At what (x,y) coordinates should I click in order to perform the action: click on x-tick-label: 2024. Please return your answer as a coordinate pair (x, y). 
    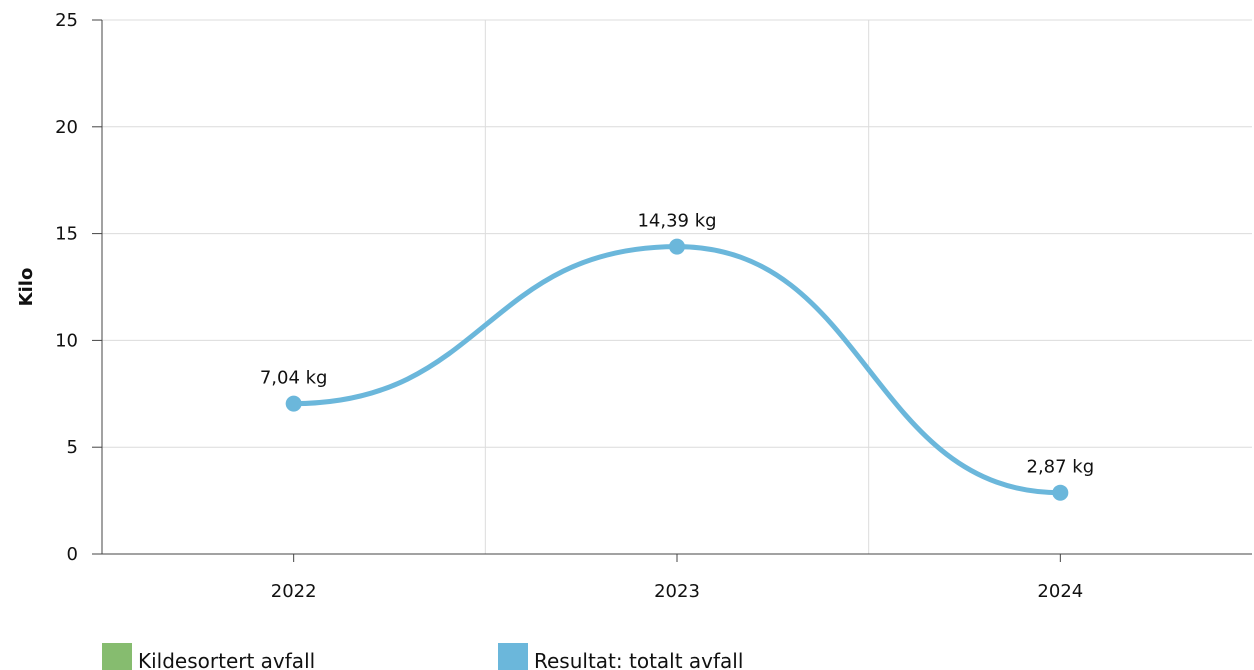
    Looking at the image, I should click on (1060, 591).